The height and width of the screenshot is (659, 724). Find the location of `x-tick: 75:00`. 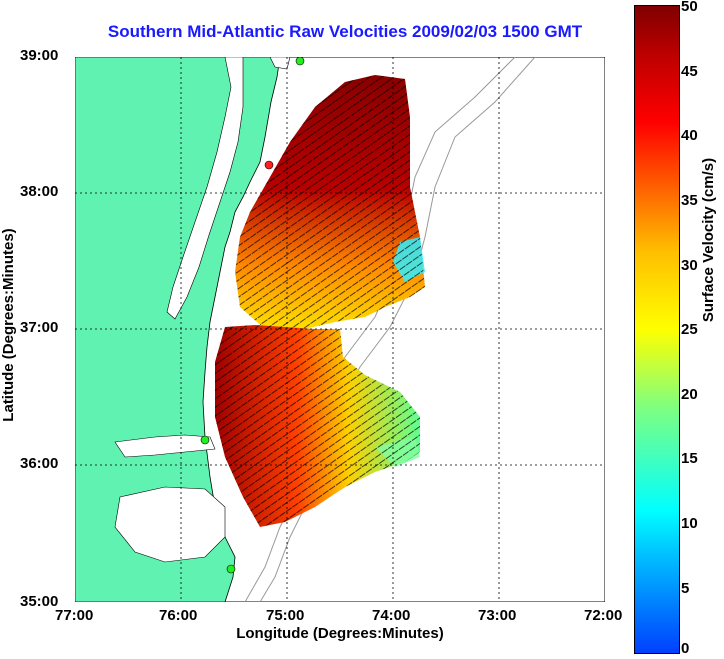

x-tick: 75:00 is located at coordinates (285, 615).